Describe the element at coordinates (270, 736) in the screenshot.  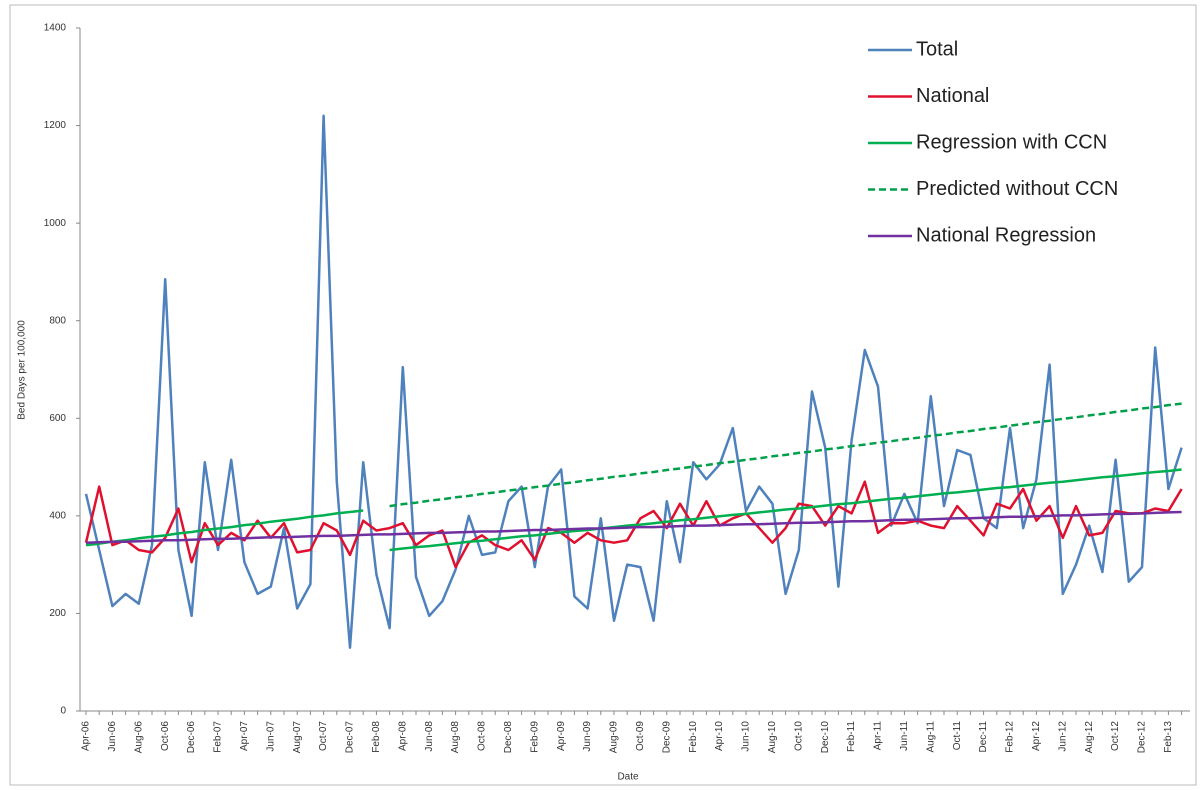
I see `x-tick-label: Jun-07` at that location.